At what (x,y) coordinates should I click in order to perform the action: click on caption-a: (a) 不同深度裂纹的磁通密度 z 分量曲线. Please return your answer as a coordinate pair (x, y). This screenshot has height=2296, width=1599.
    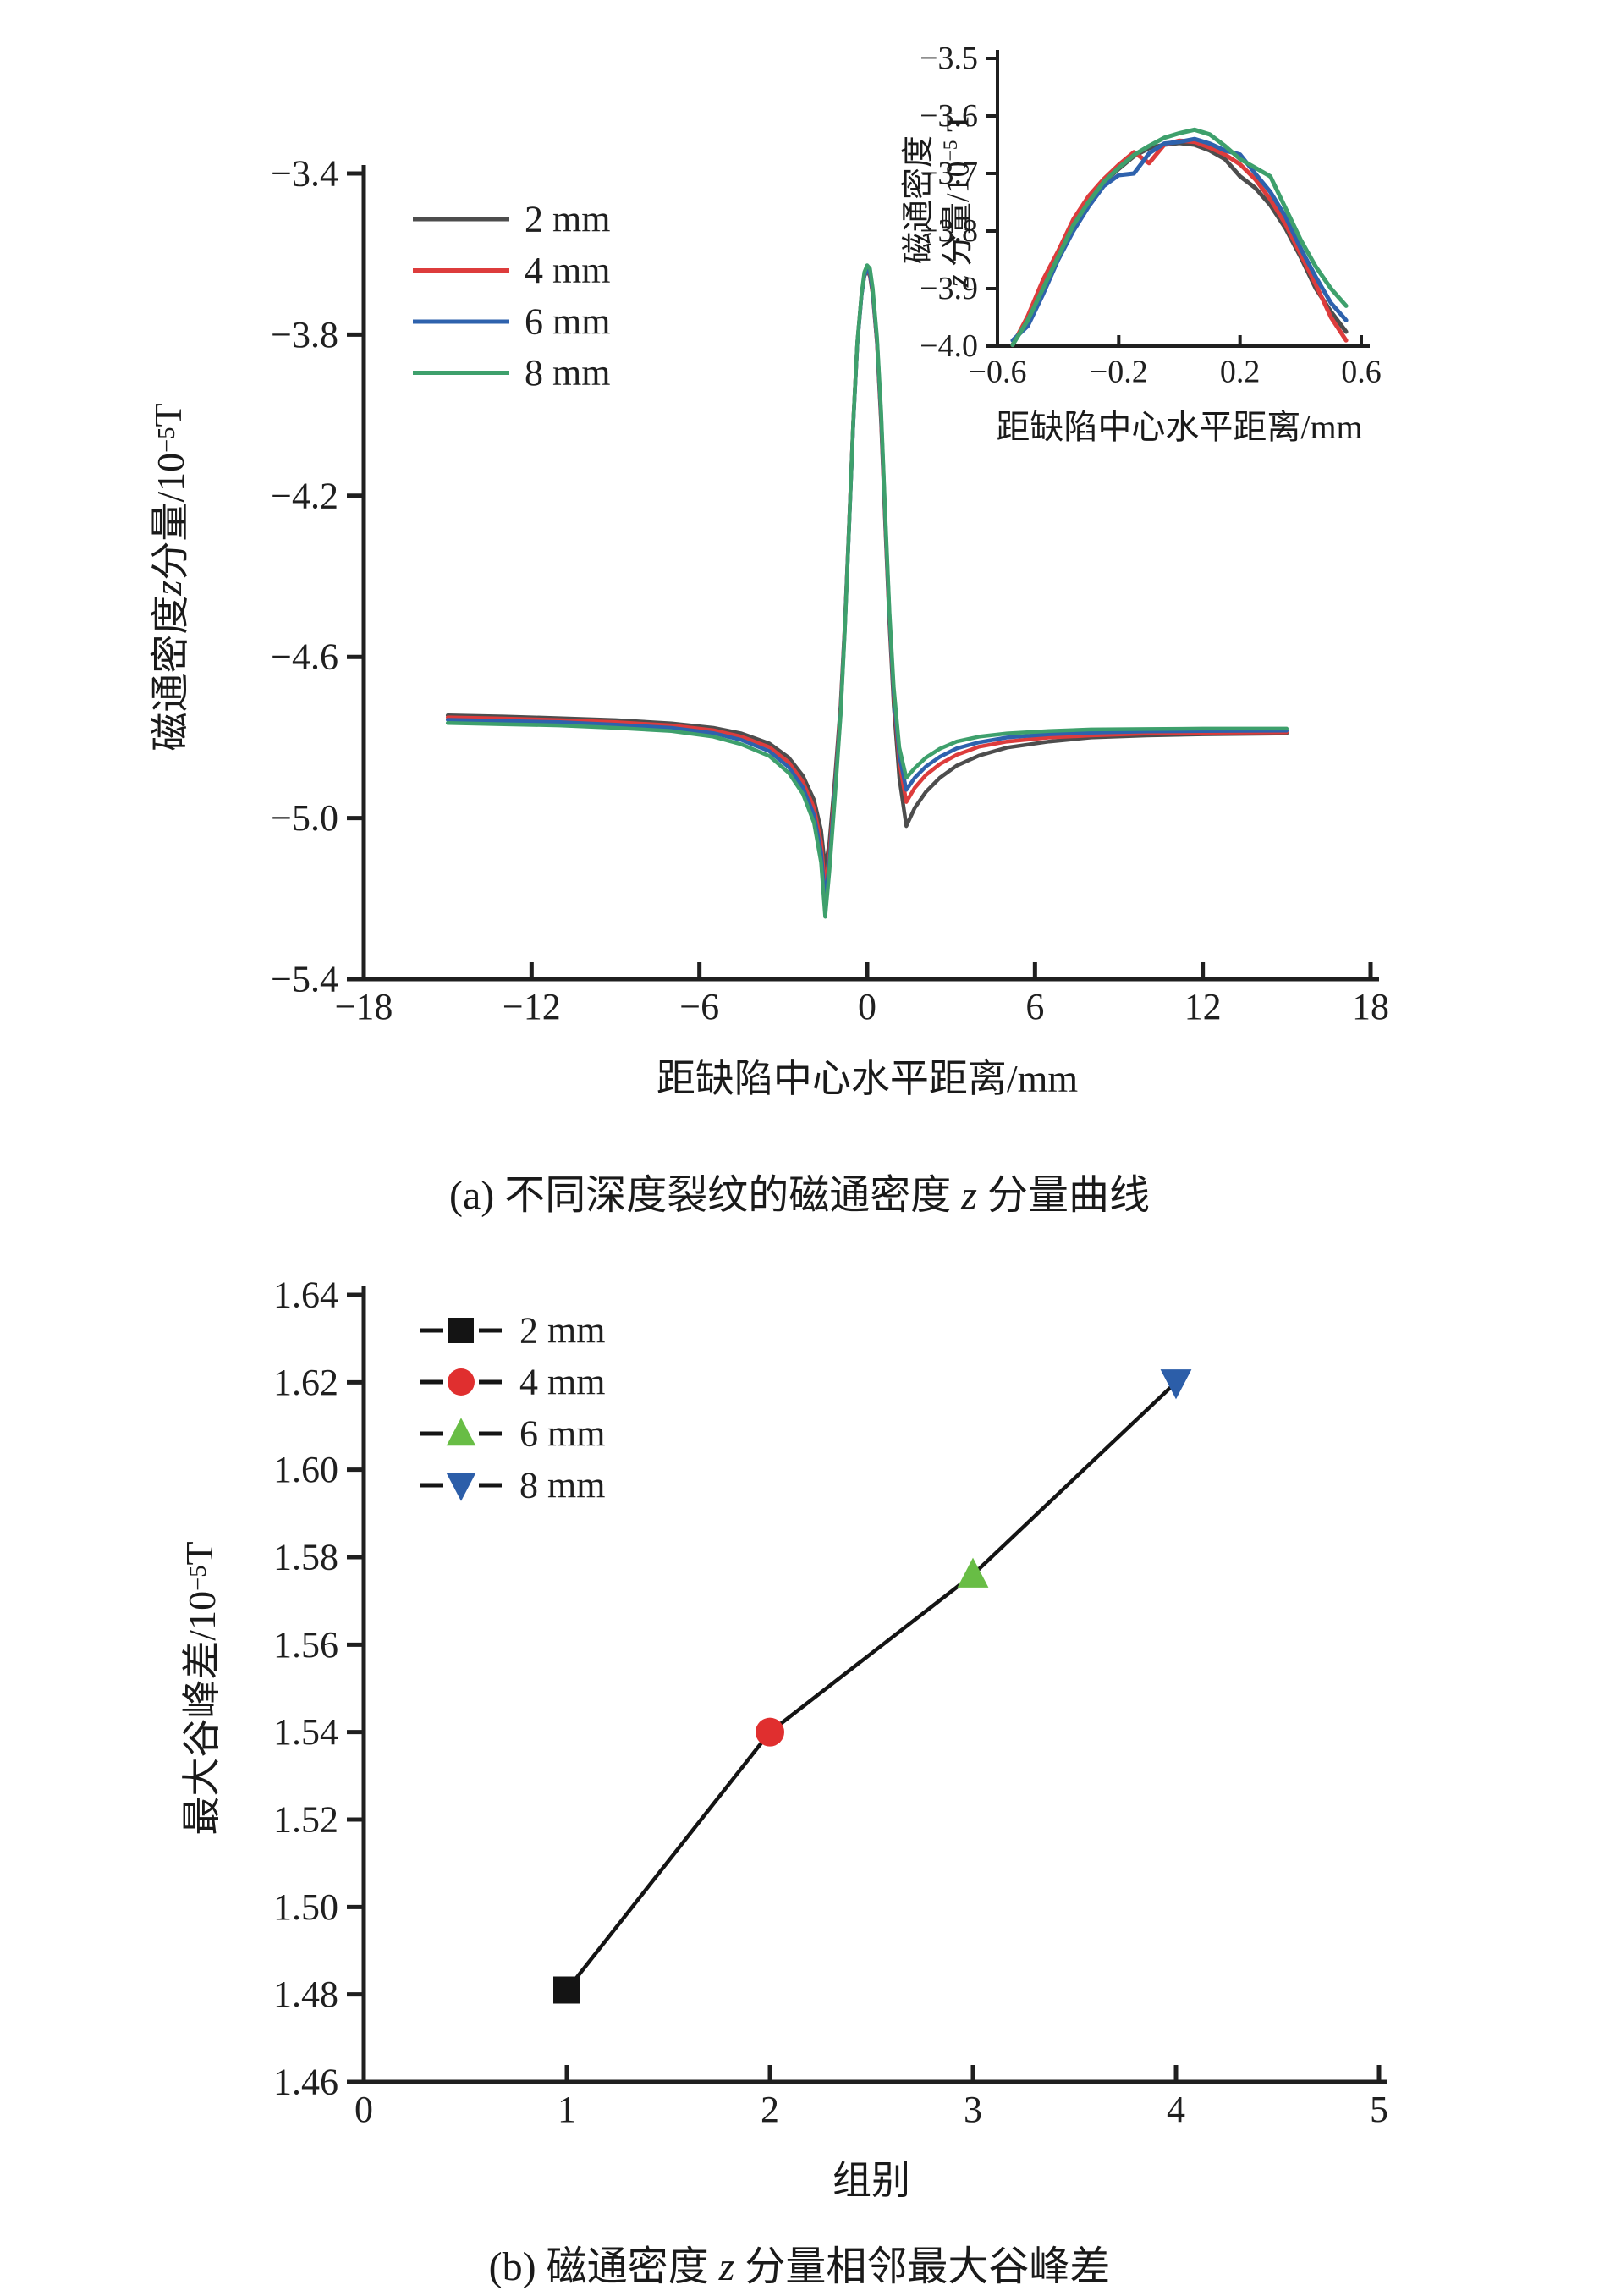
    Looking at the image, I should click on (799, 1195).